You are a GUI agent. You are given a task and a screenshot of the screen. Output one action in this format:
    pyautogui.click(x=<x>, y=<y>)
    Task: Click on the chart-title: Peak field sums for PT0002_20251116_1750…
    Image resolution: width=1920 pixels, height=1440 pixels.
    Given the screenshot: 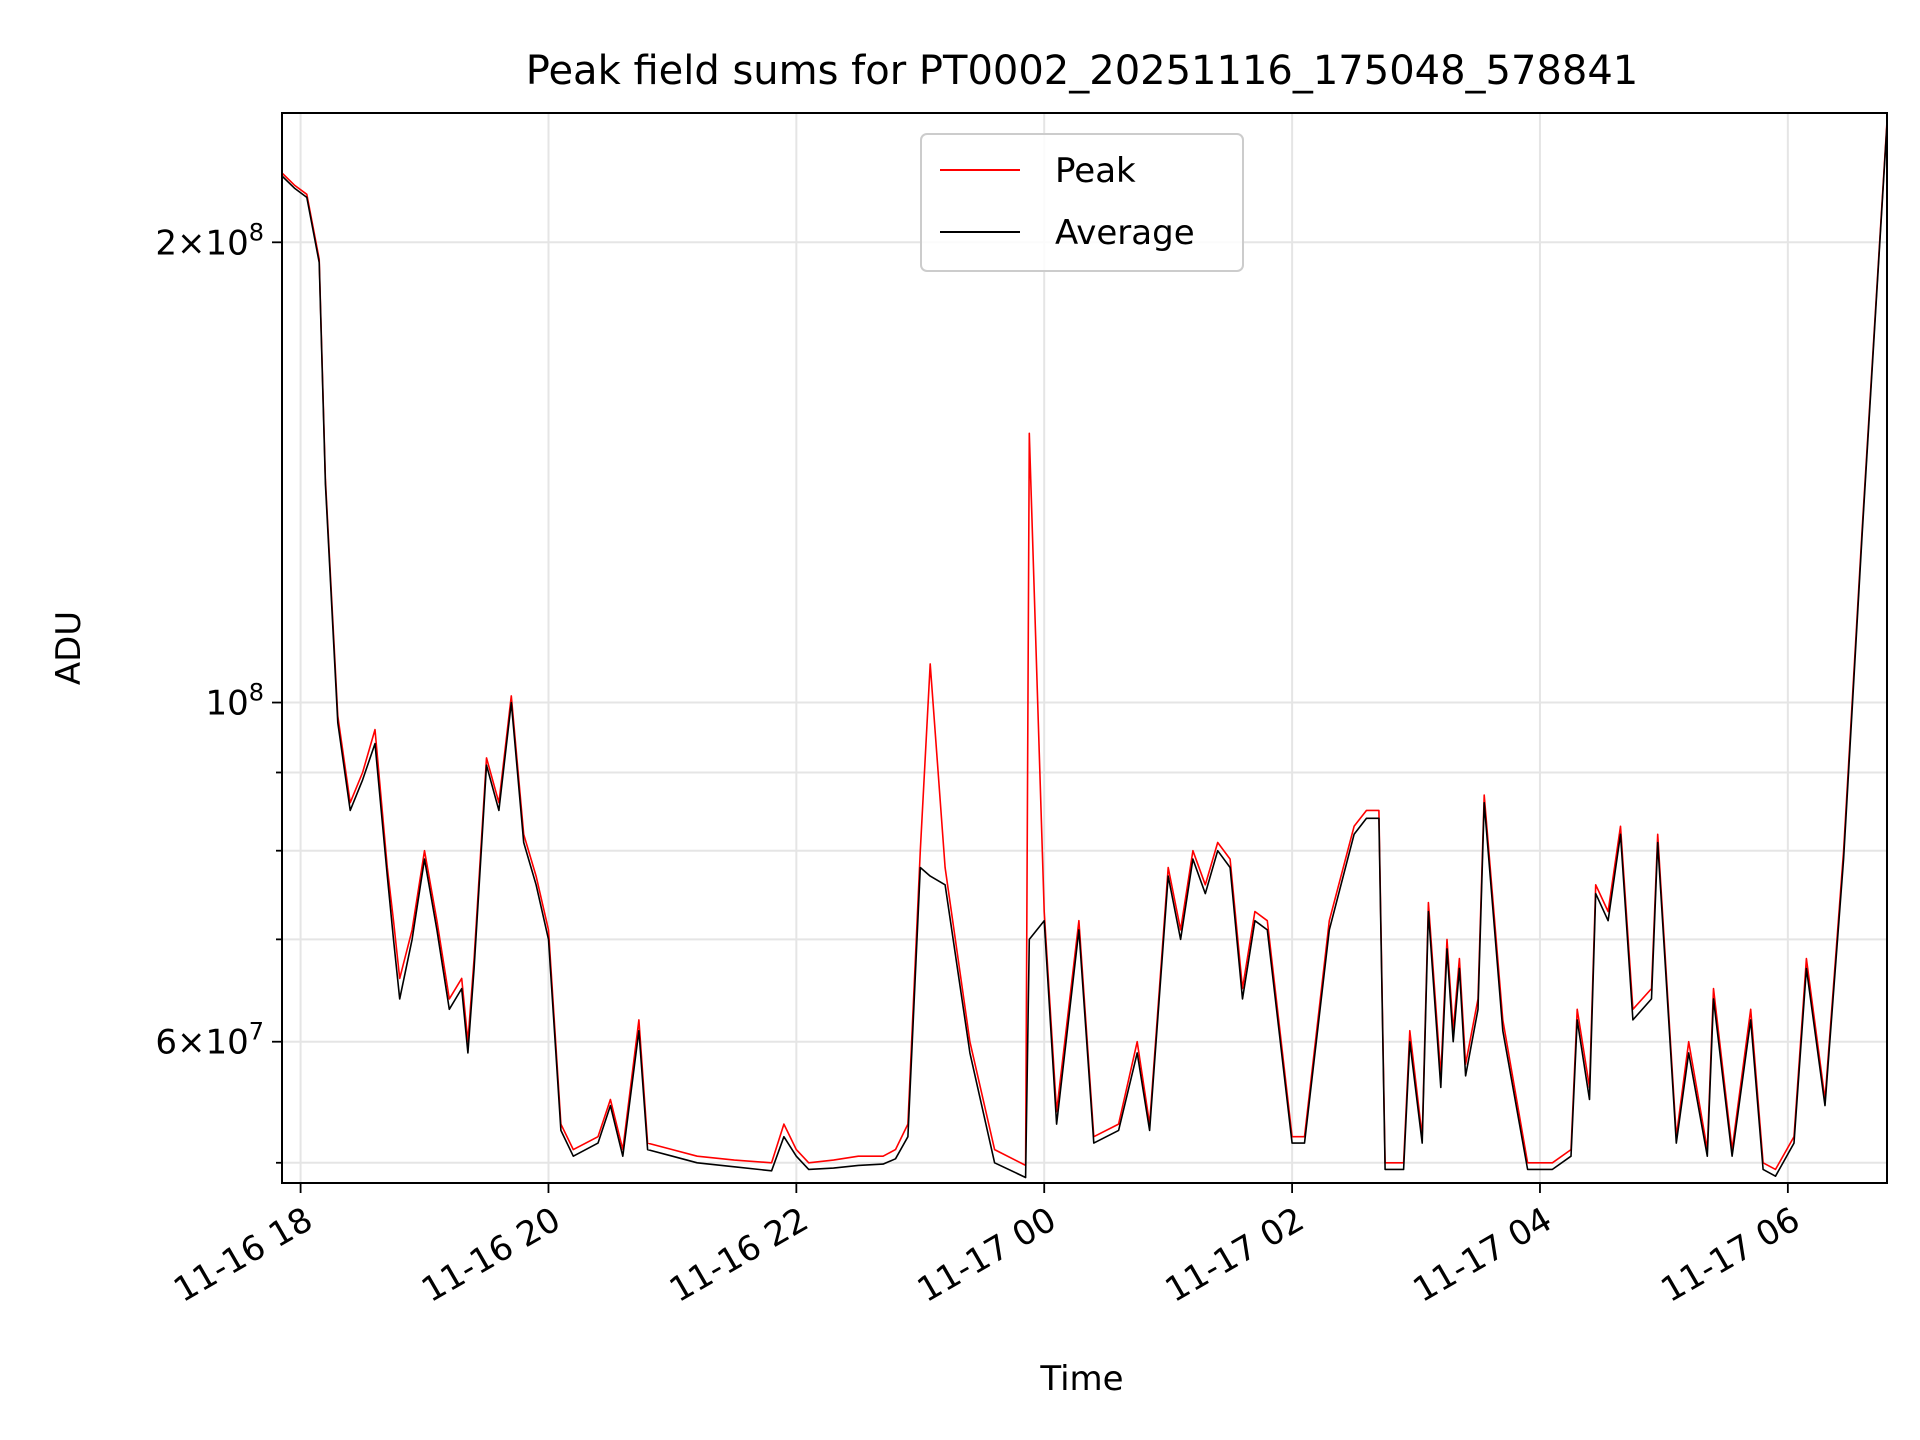 What is the action you would take?
    pyautogui.click(x=1082, y=71)
    